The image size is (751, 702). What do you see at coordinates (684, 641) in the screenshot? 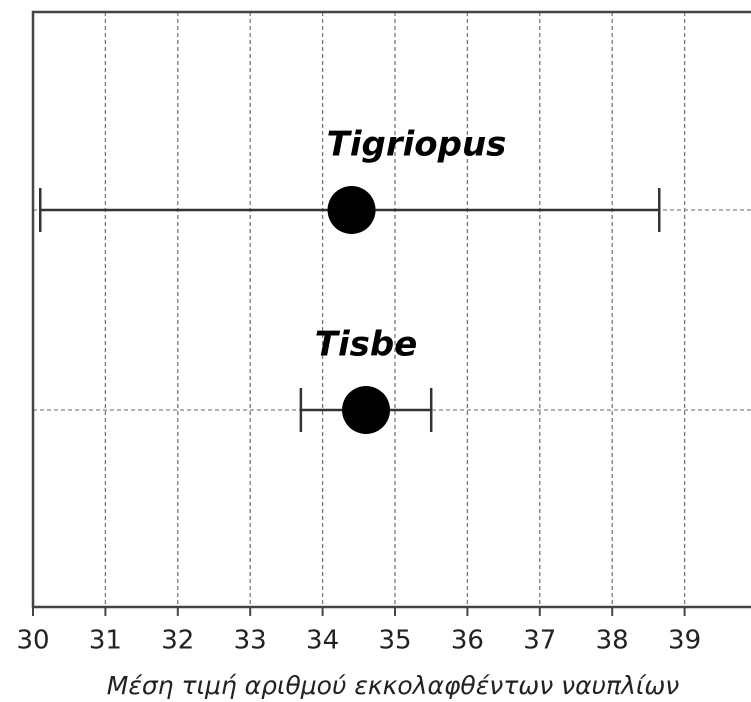
I see `x-tick-label: 39` at bounding box center [684, 641].